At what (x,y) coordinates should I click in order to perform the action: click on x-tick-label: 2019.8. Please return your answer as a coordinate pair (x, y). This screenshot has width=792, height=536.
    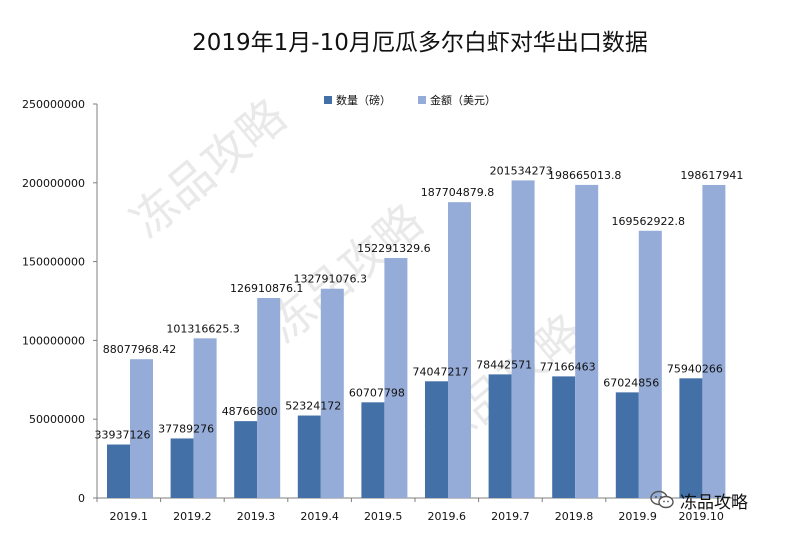
    Looking at the image, I should click on (574, 516).